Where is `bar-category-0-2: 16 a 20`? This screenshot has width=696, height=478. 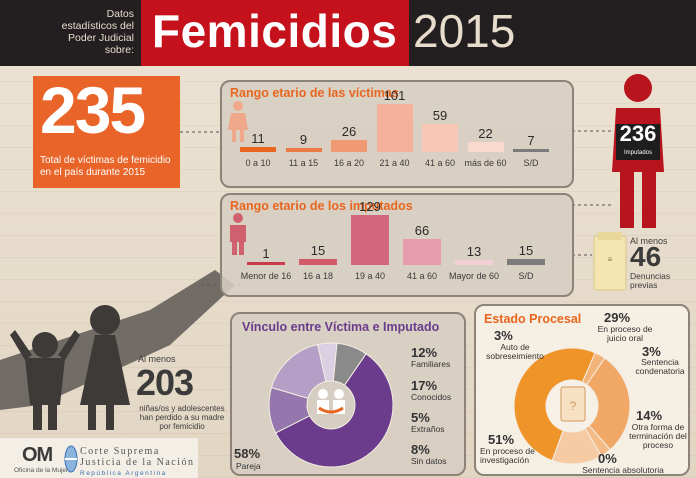
bar-category-0-2: 16 a 20 is located at coordinates (349, 163).